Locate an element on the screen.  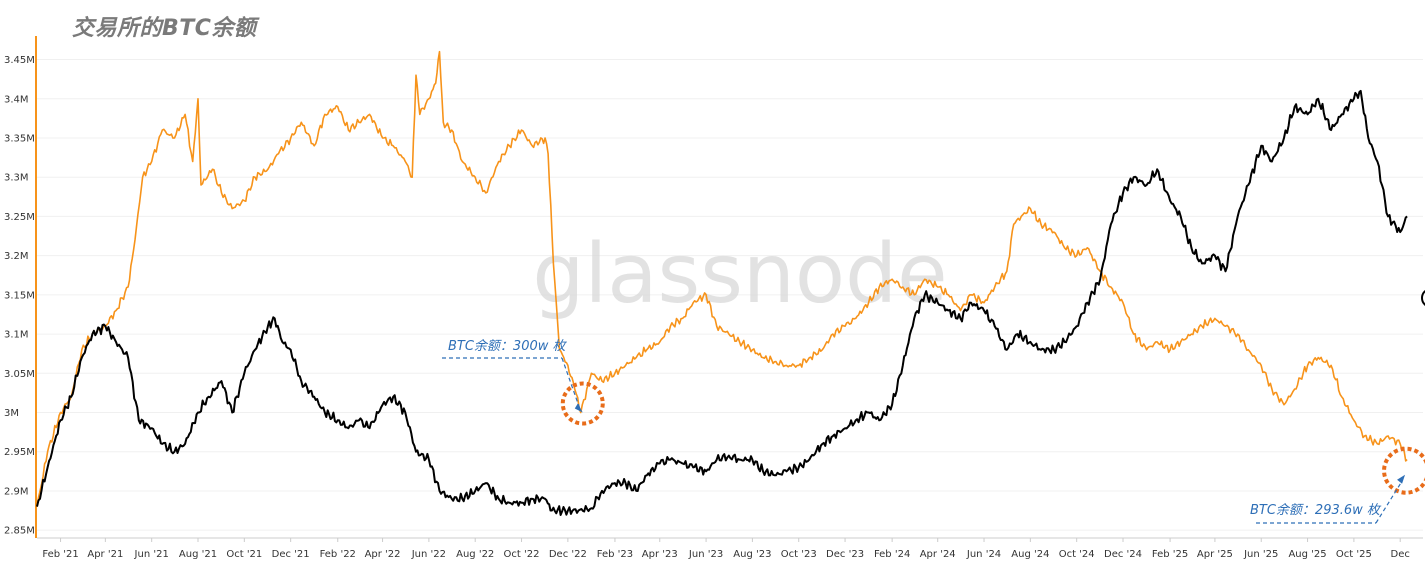
x-tick-label: Jun '24 is located at coordinates (983, 554).